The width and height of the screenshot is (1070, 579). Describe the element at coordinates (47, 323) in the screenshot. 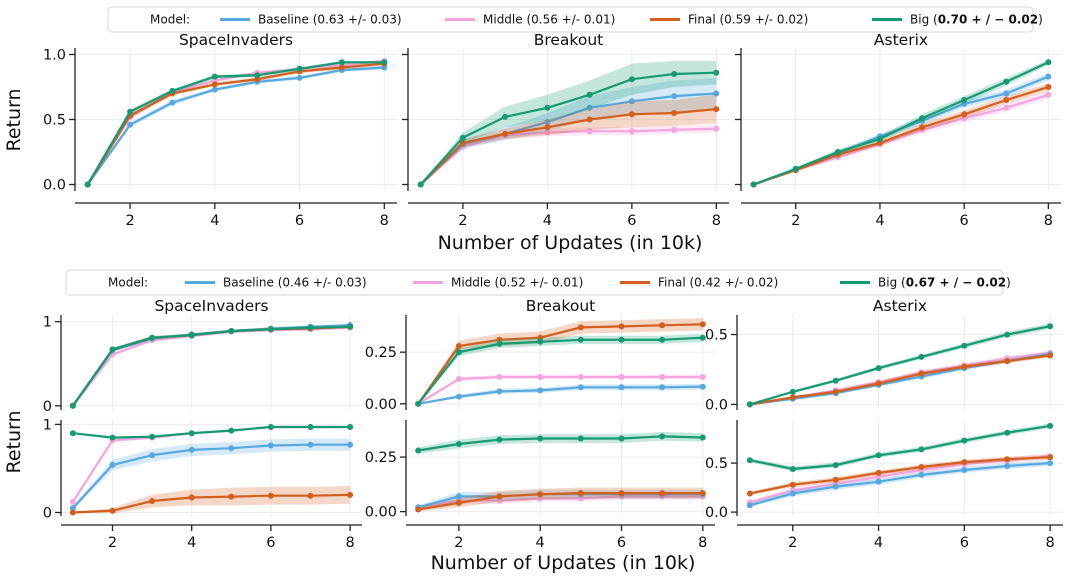

I see `y-tick-label: 1` at that location.